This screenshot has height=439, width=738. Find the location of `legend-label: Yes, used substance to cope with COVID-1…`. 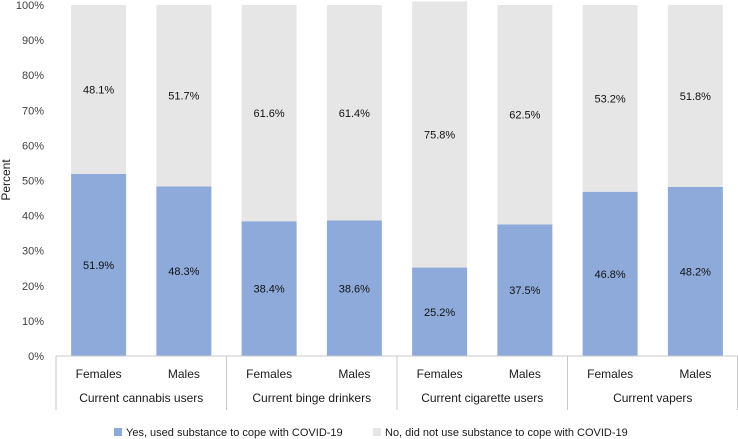

legend-label: Yes, used substance to cope with COVID-1… is located at coordinates (234, 433).